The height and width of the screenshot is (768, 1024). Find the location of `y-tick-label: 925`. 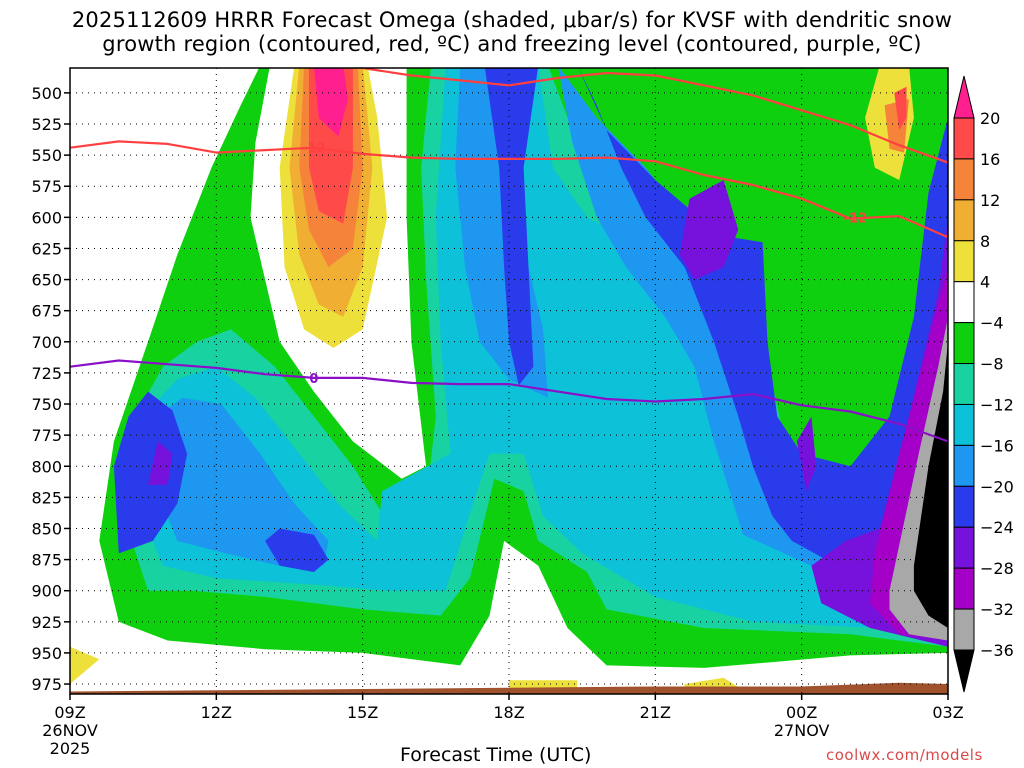

y-tick-label: 925 is located at coordinates (46, 622).